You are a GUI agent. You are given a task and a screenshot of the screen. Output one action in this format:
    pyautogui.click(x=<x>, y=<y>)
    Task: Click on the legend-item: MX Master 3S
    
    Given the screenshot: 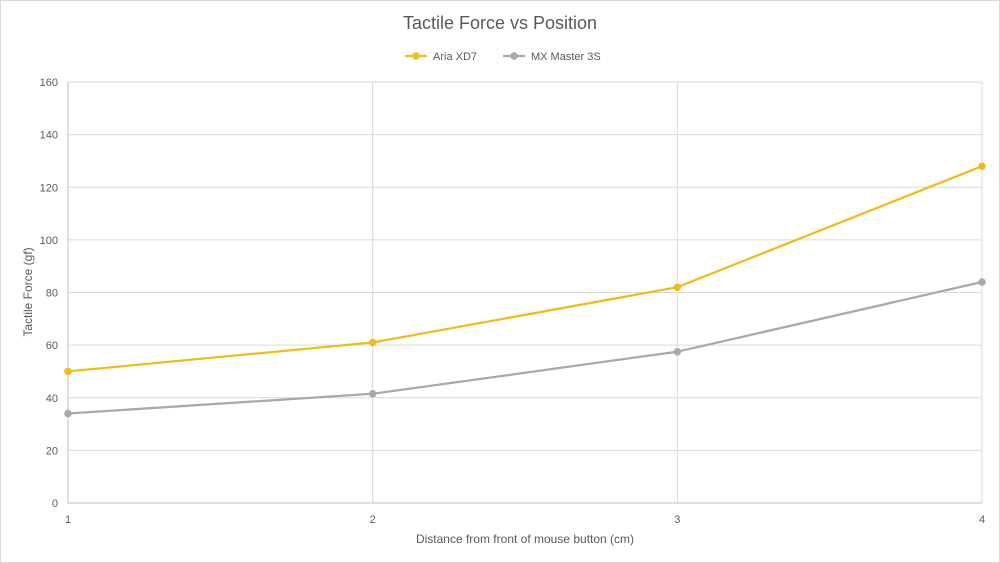 What is the action you would take?
    pyautogui.click(x=552, y=57)
    